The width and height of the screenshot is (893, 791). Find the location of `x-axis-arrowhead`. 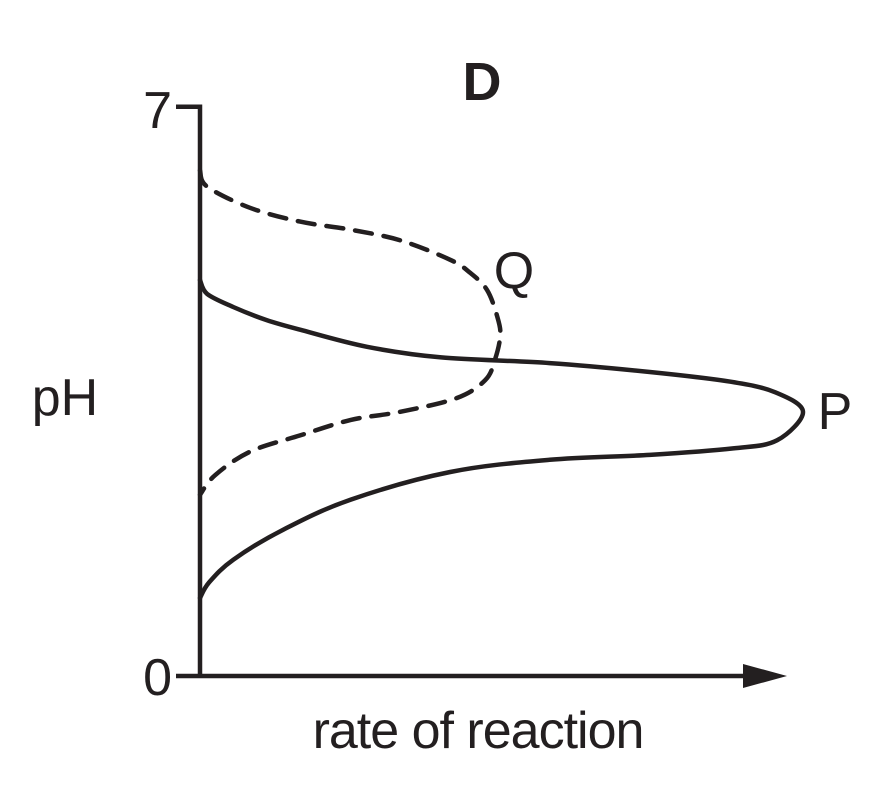

x-axis-arrowhead is located at coordinates (765, 676).